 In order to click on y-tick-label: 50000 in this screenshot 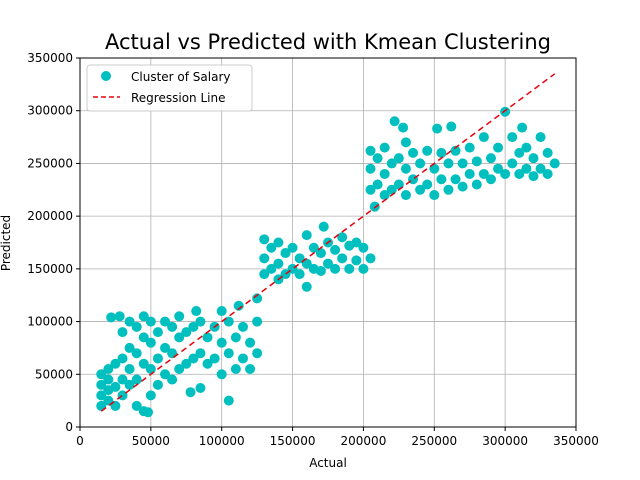, I will do `click(54, 374)`.